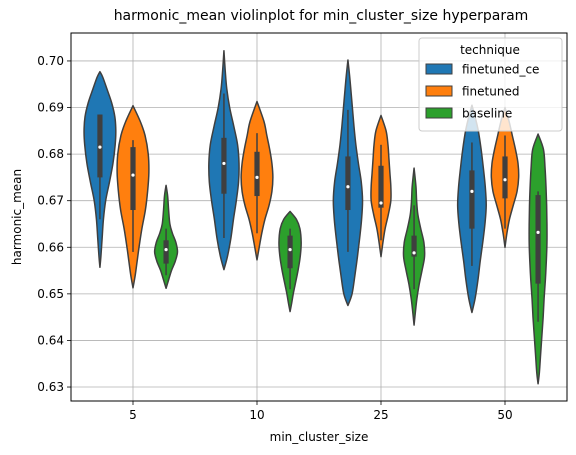  I want to click on x-tick-label: 5, so click(133, 415).